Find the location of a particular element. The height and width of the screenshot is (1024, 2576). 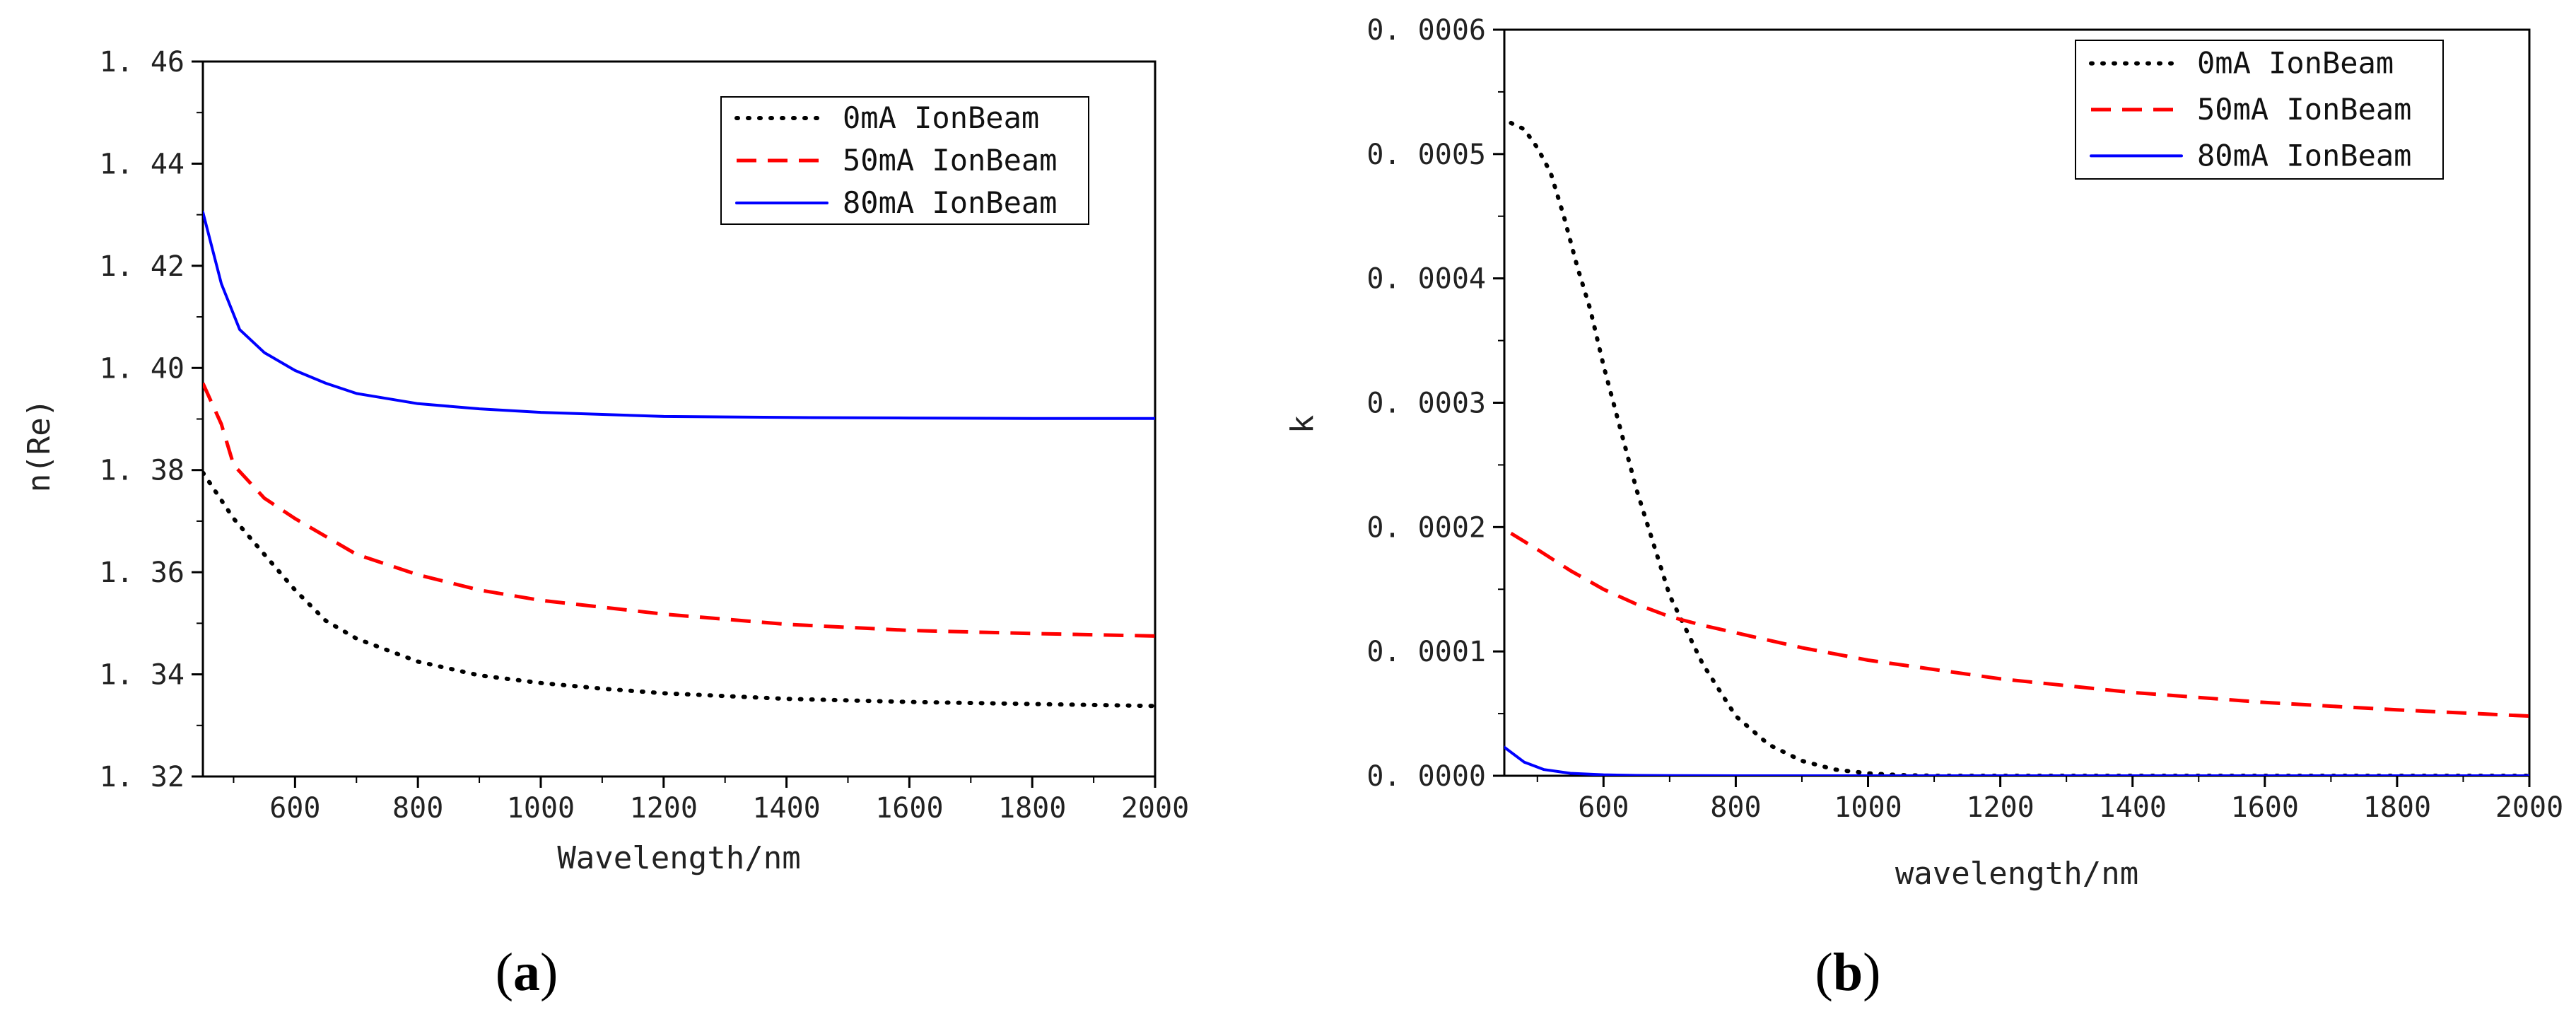

y-tick-label: 0. 0001 is located at coordinates (1426, 652).